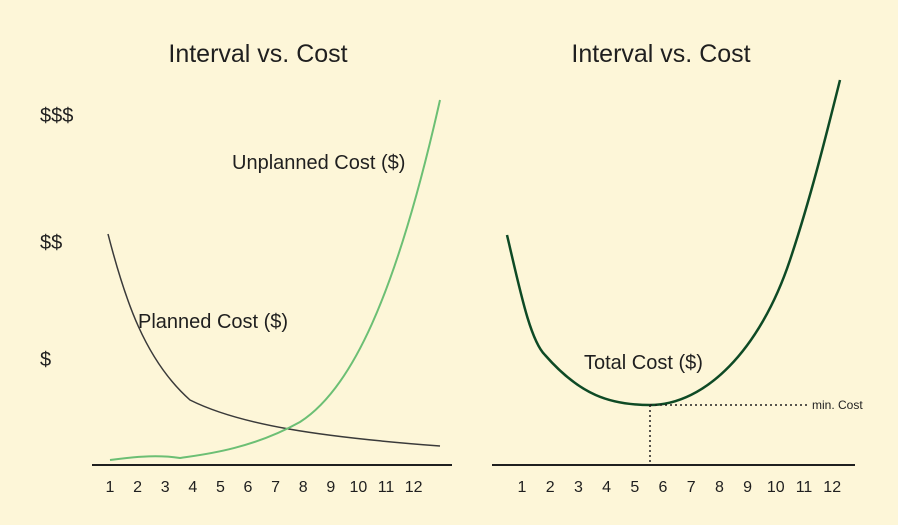  Describe the element at coordinates (257, 54) in the screenshot. I see `left-chart-title: Interval vs. Cost` at that location.